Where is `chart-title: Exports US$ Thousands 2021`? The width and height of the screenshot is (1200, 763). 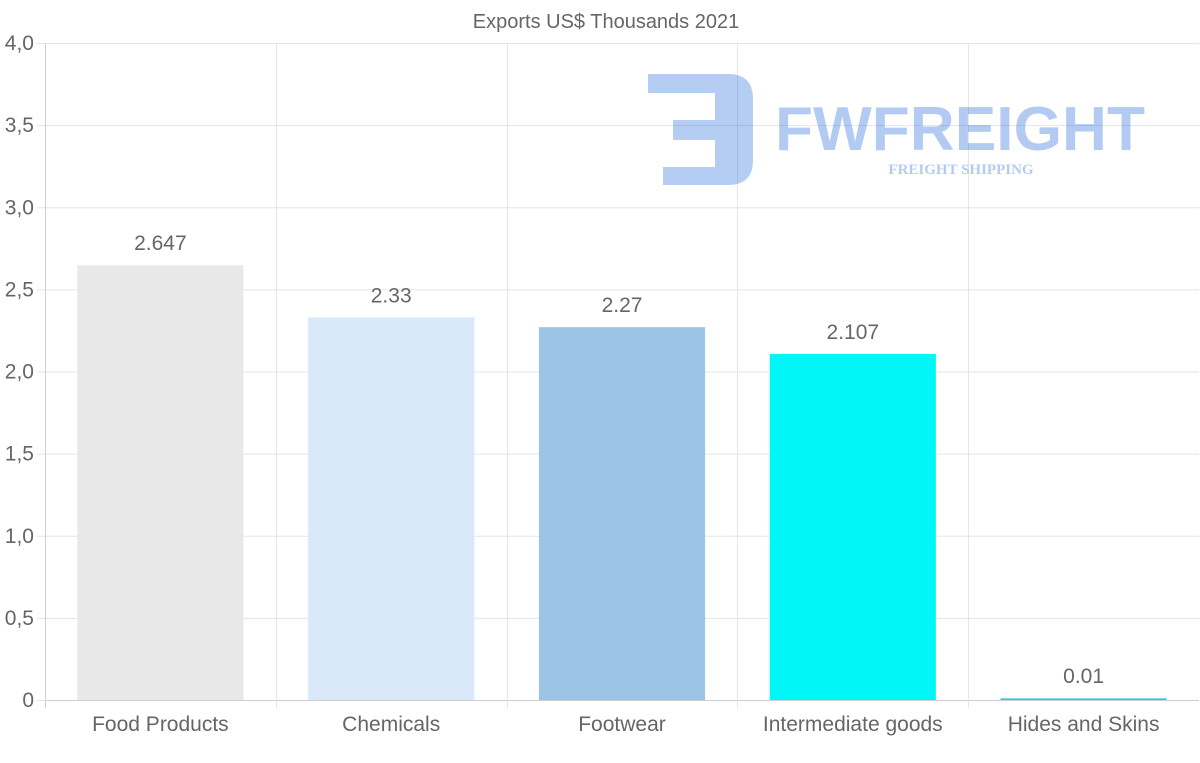 chart-title: Exports US$ Thousands 2021 is located at coordinates (606, 22).